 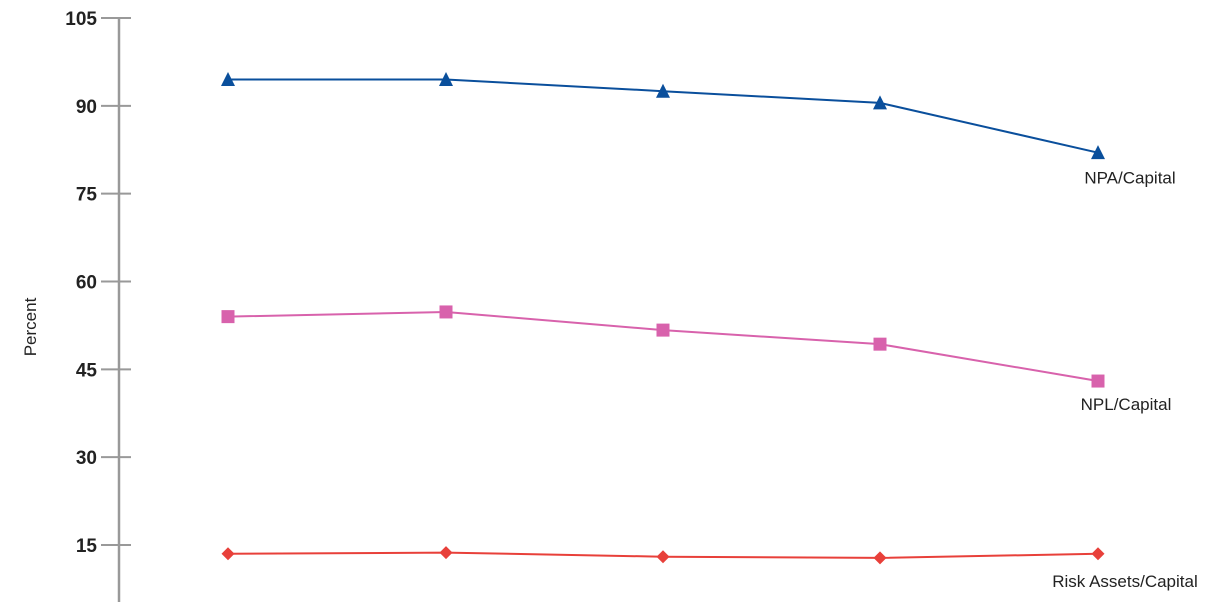 I want to click on y-tick-label: 75, so click(x=87, y=195).